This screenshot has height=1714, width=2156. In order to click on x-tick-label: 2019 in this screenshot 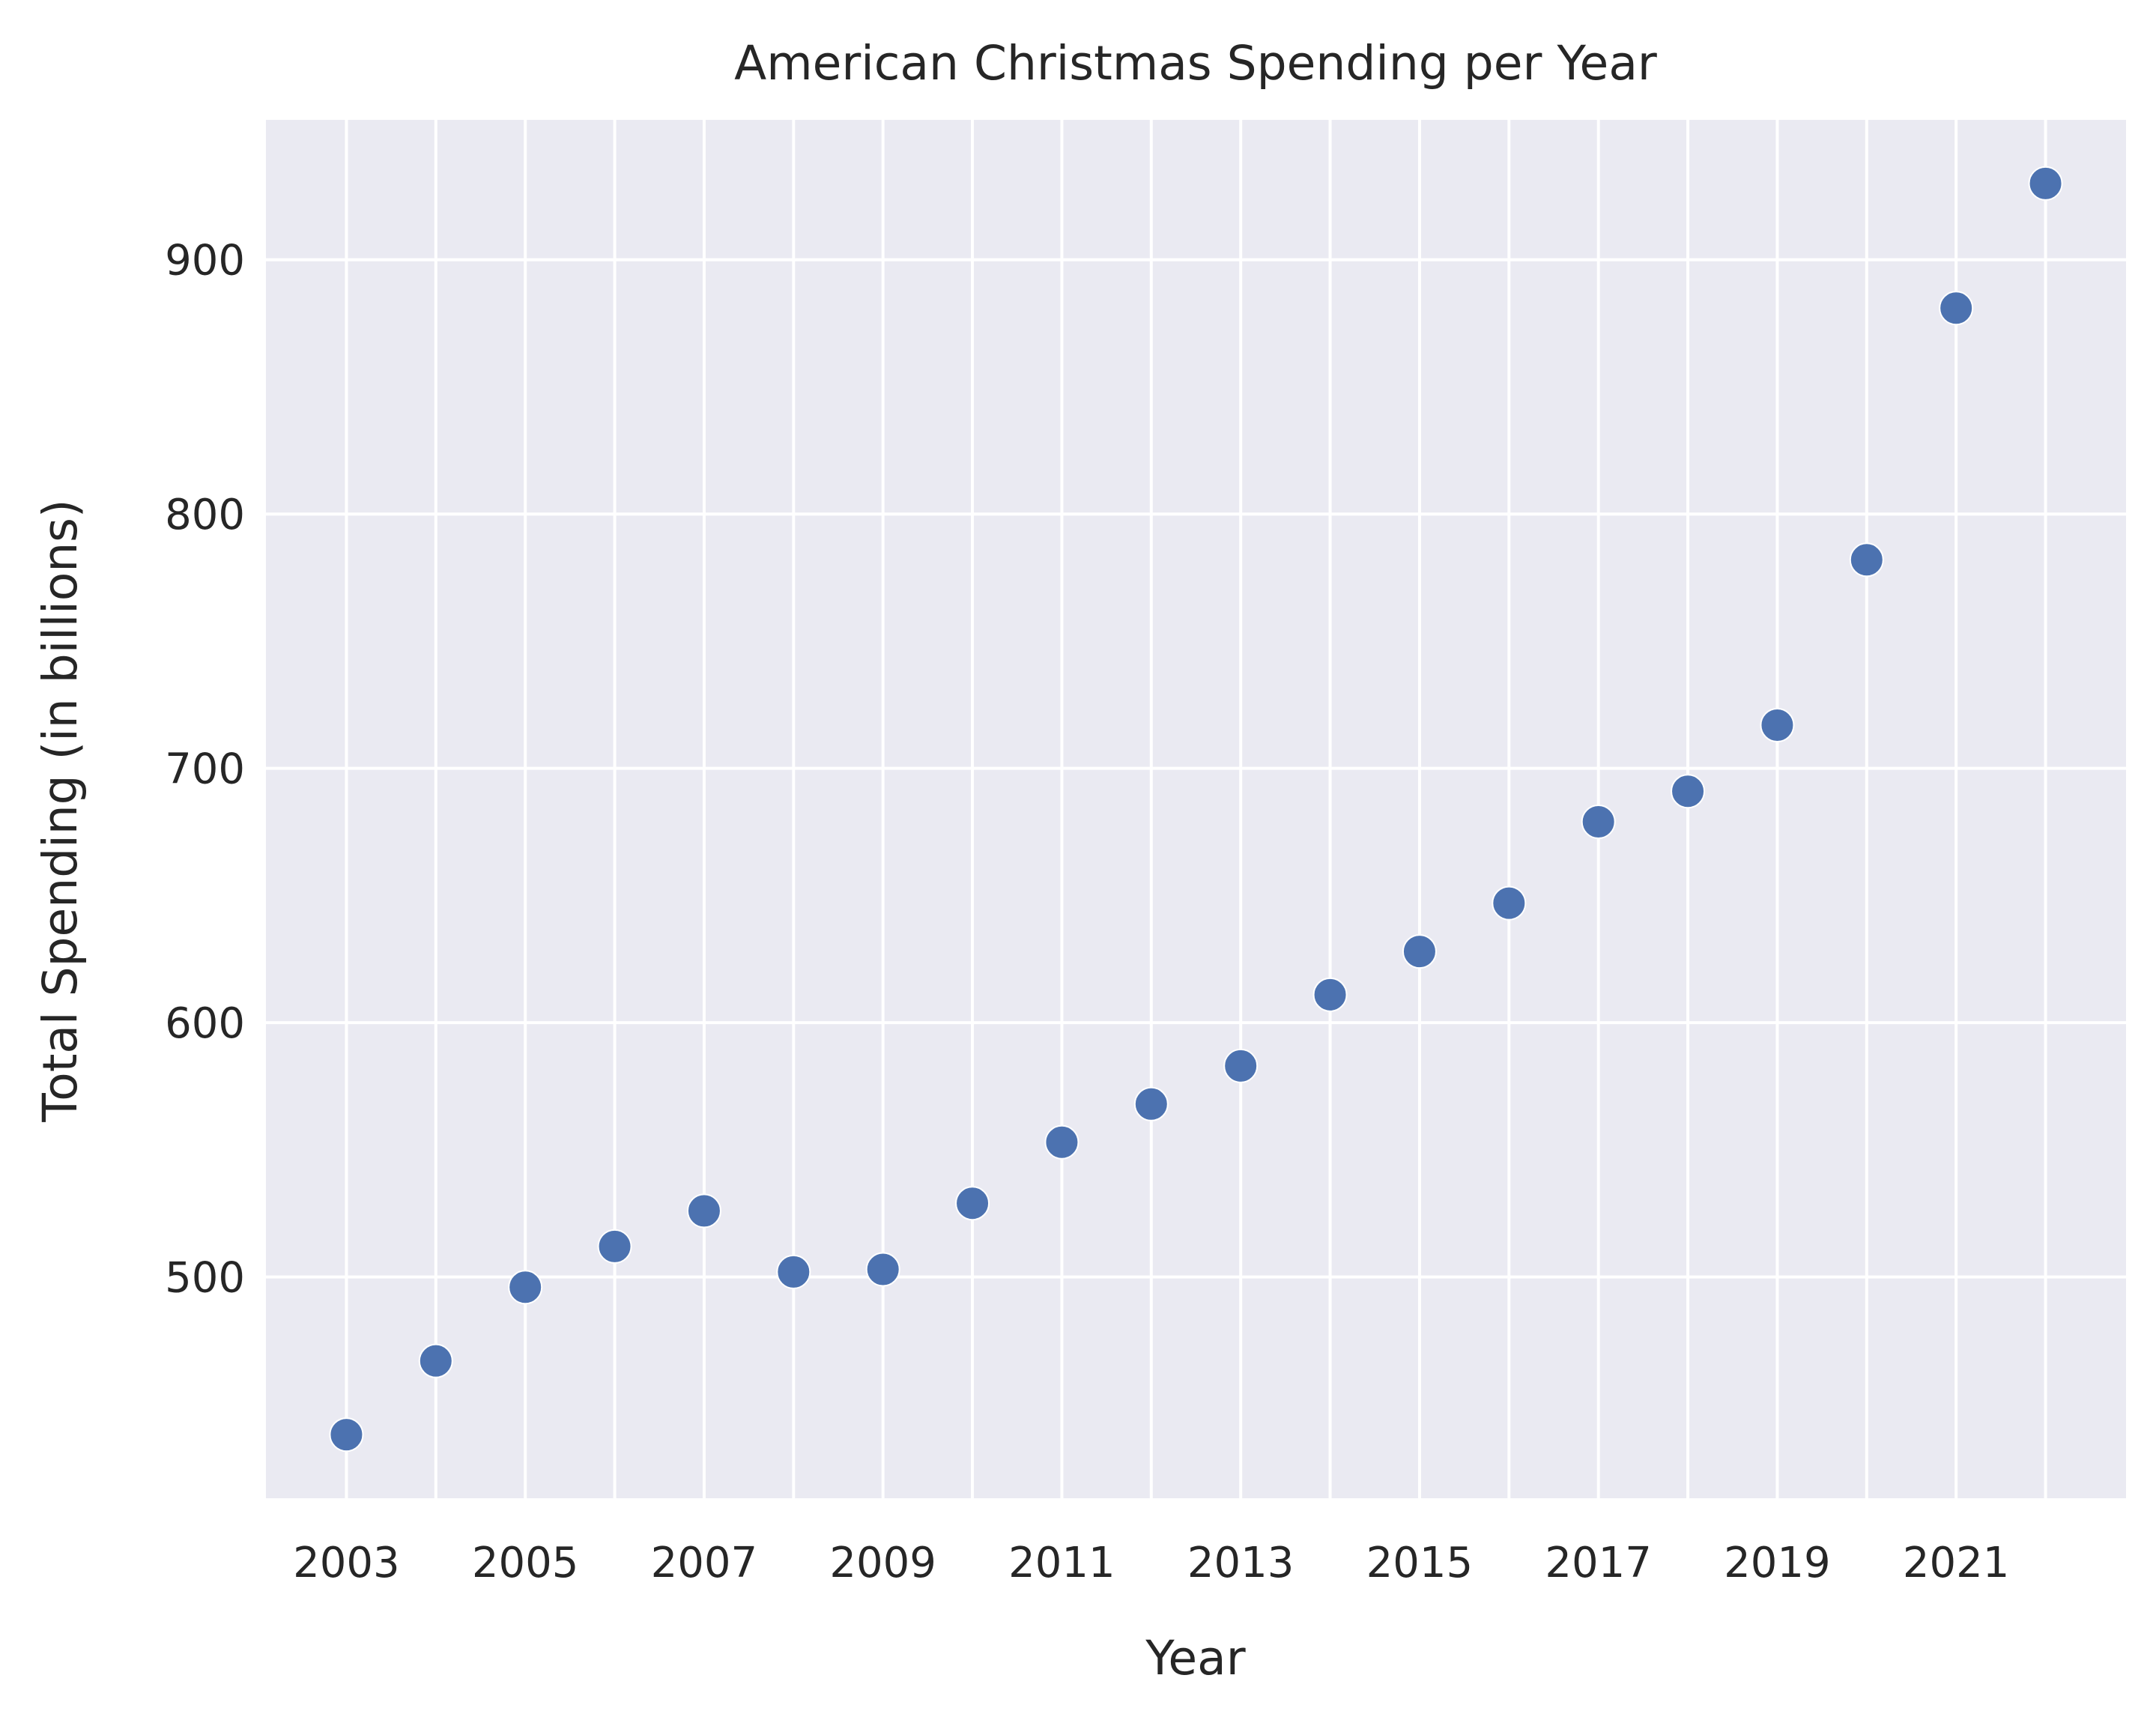, I will do `click(1777, 1563)`.